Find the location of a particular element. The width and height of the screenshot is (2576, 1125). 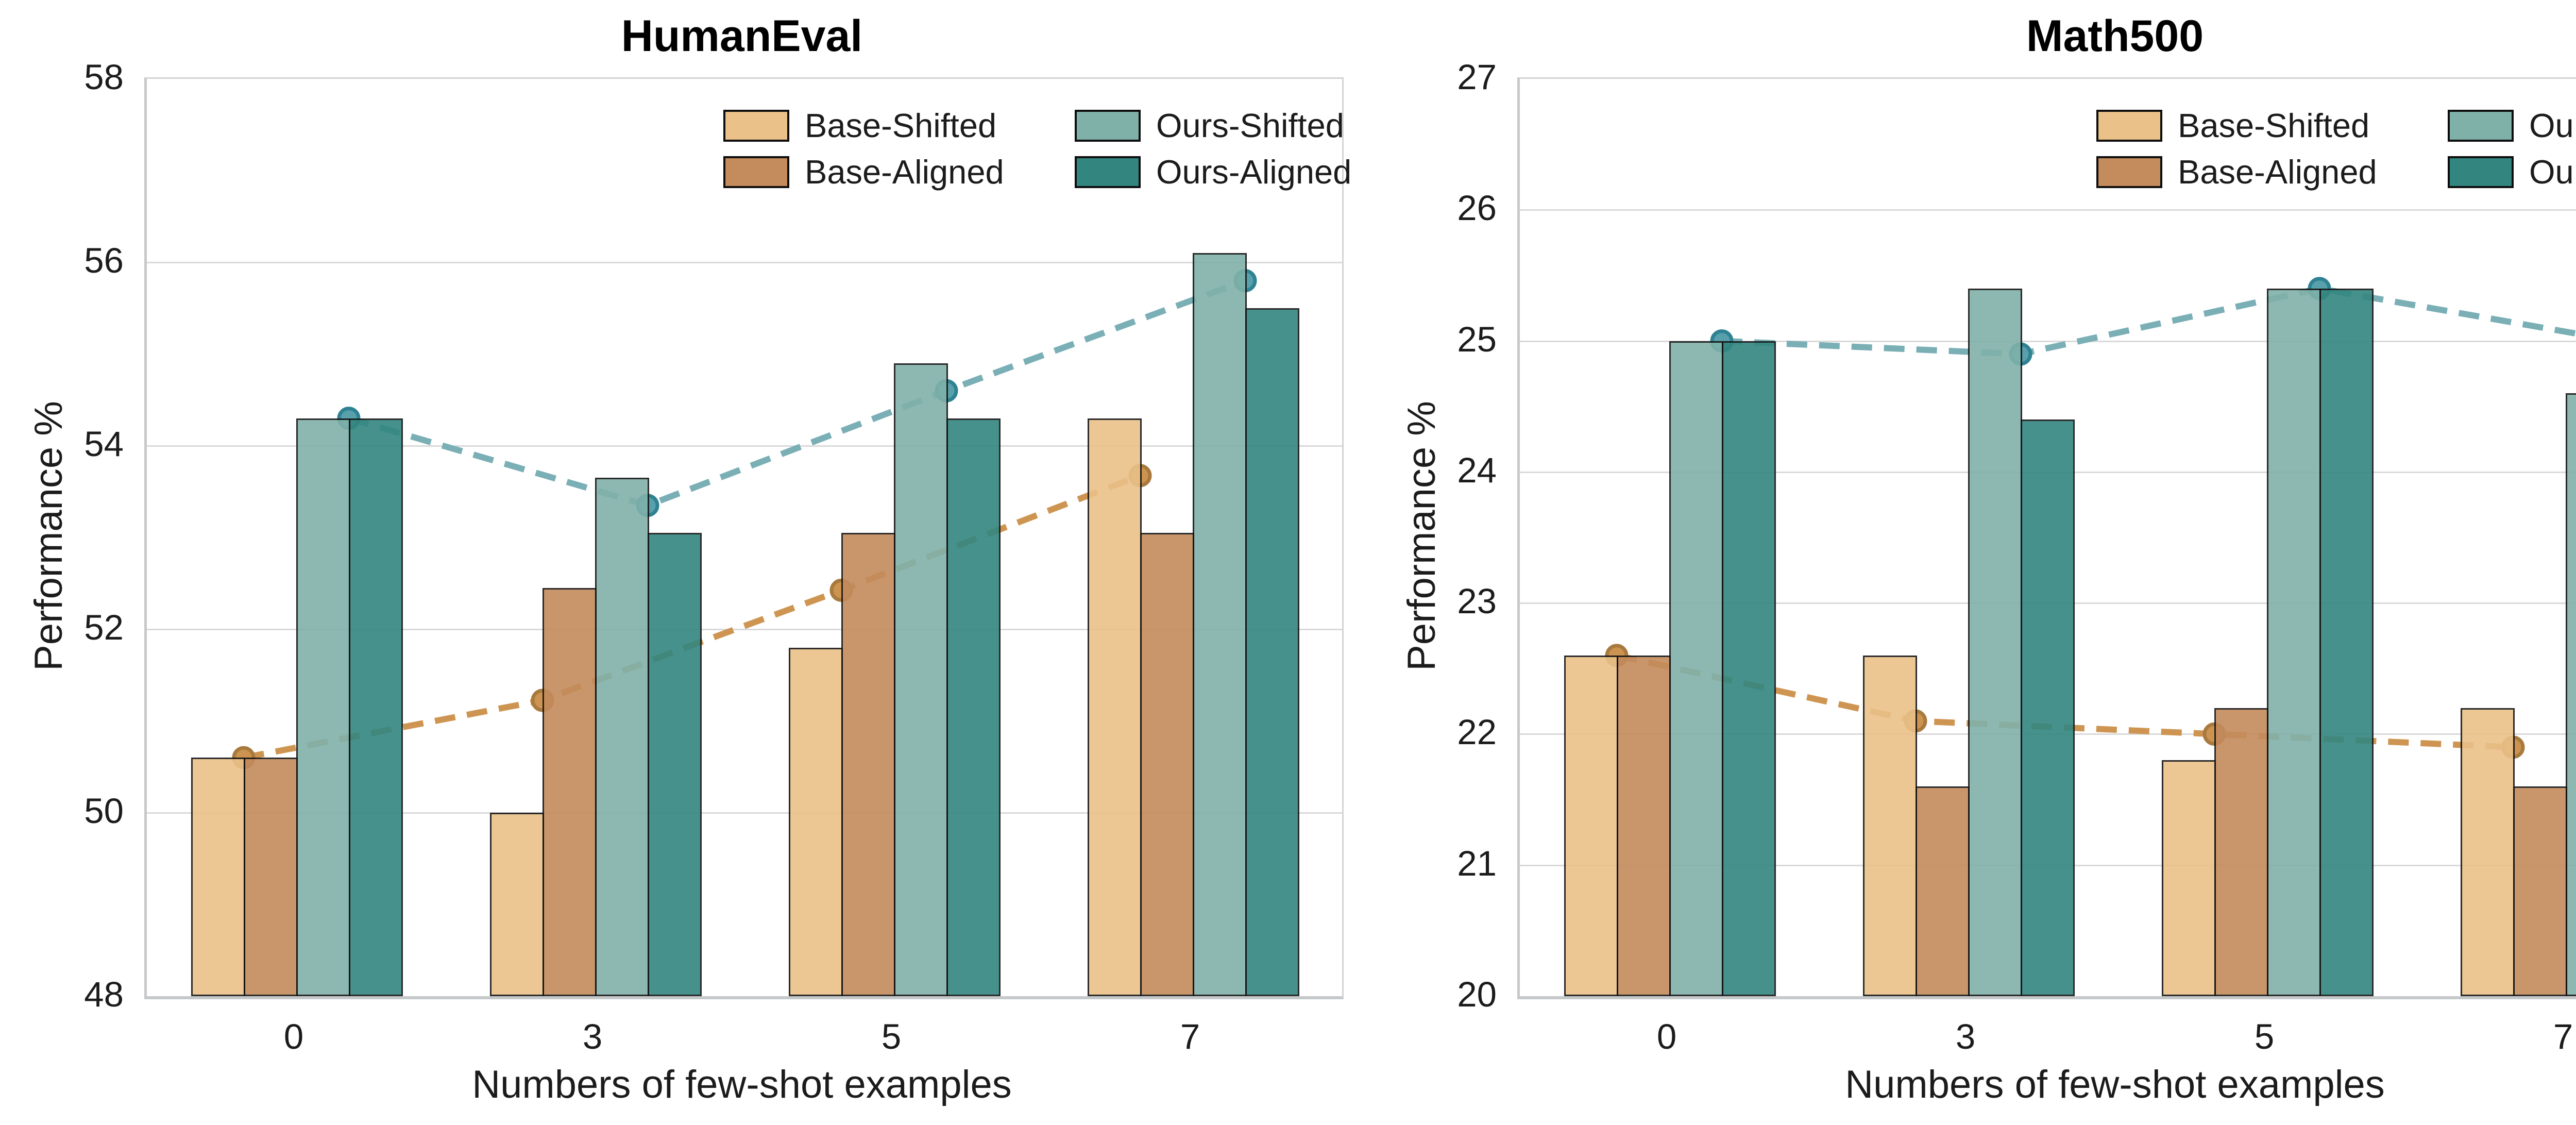

y-tick-label: 52 is located at coordinates (104, 628).